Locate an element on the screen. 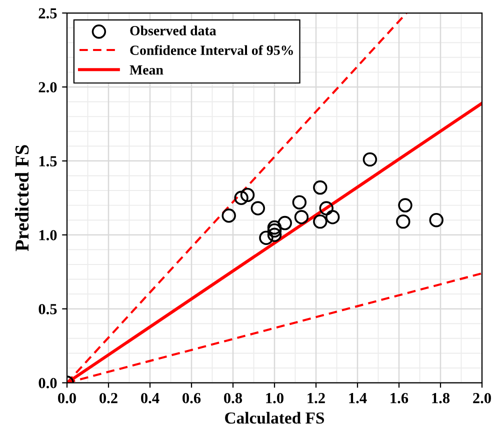 The image size is (500, 434). y-tick-label: 0.0 is located at coordinates (47, 383).